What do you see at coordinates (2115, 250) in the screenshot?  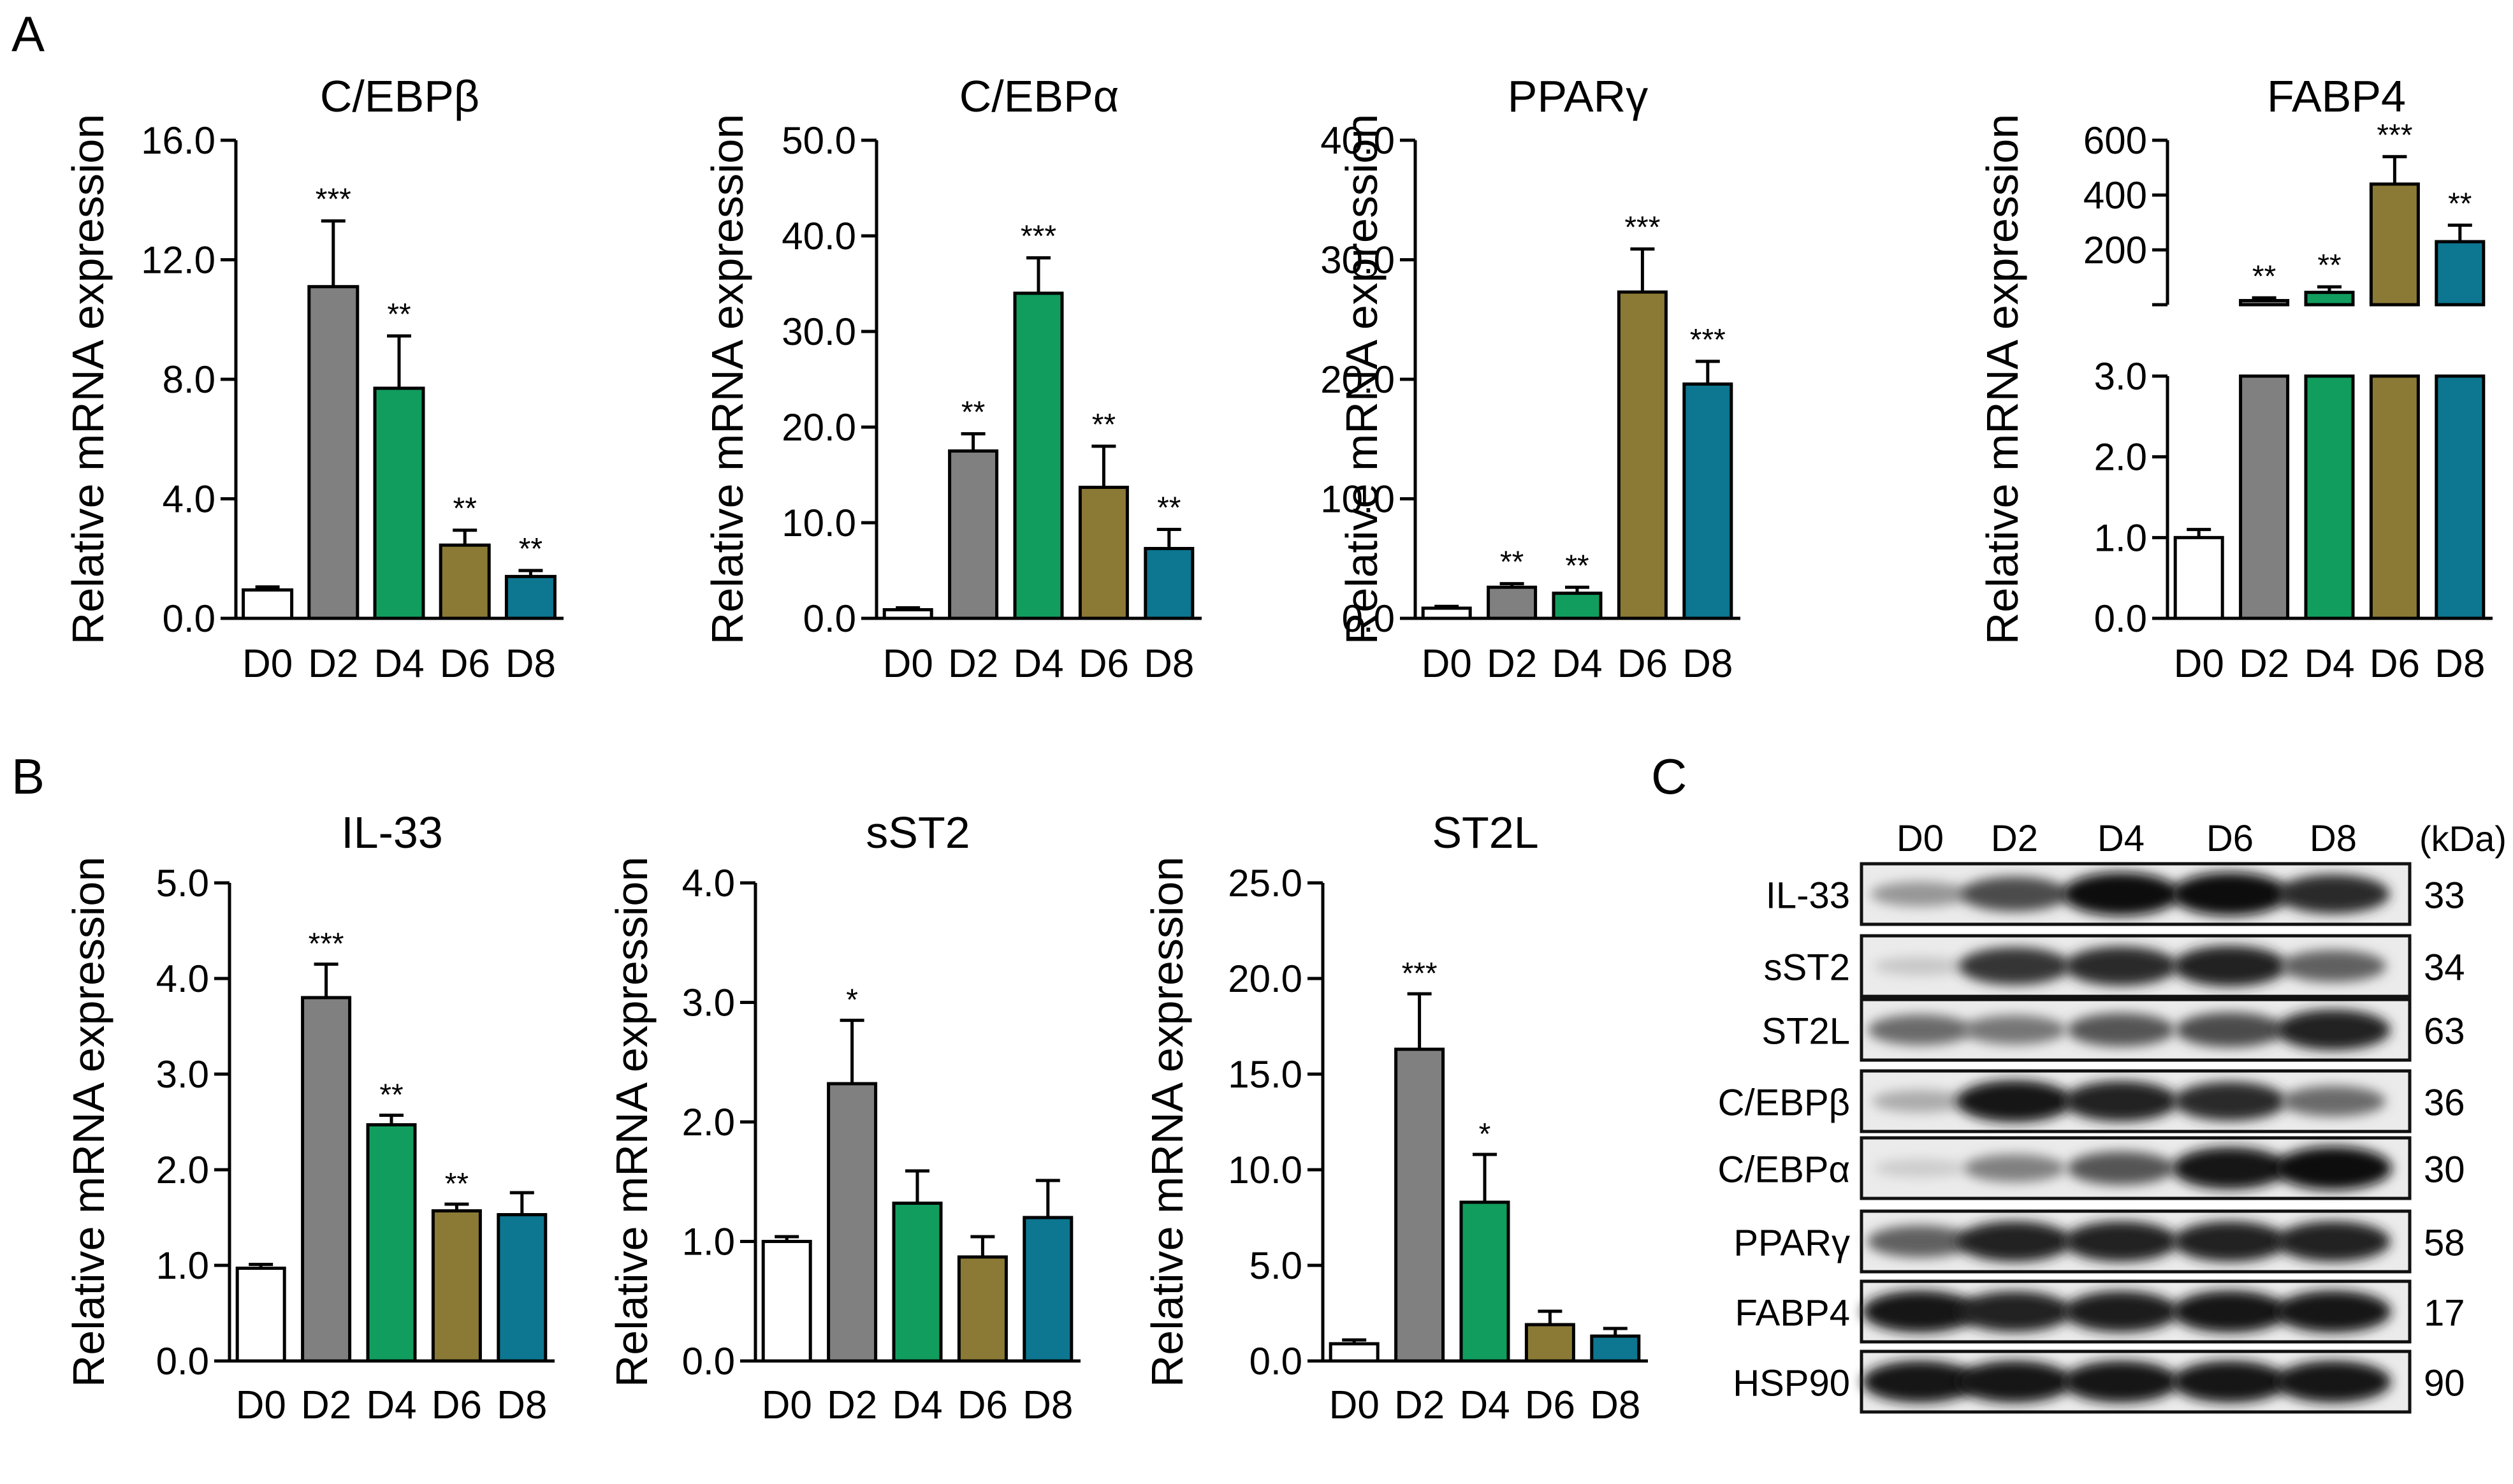 I see `y-tick-label: 200` at bounding box center [2115, 250].